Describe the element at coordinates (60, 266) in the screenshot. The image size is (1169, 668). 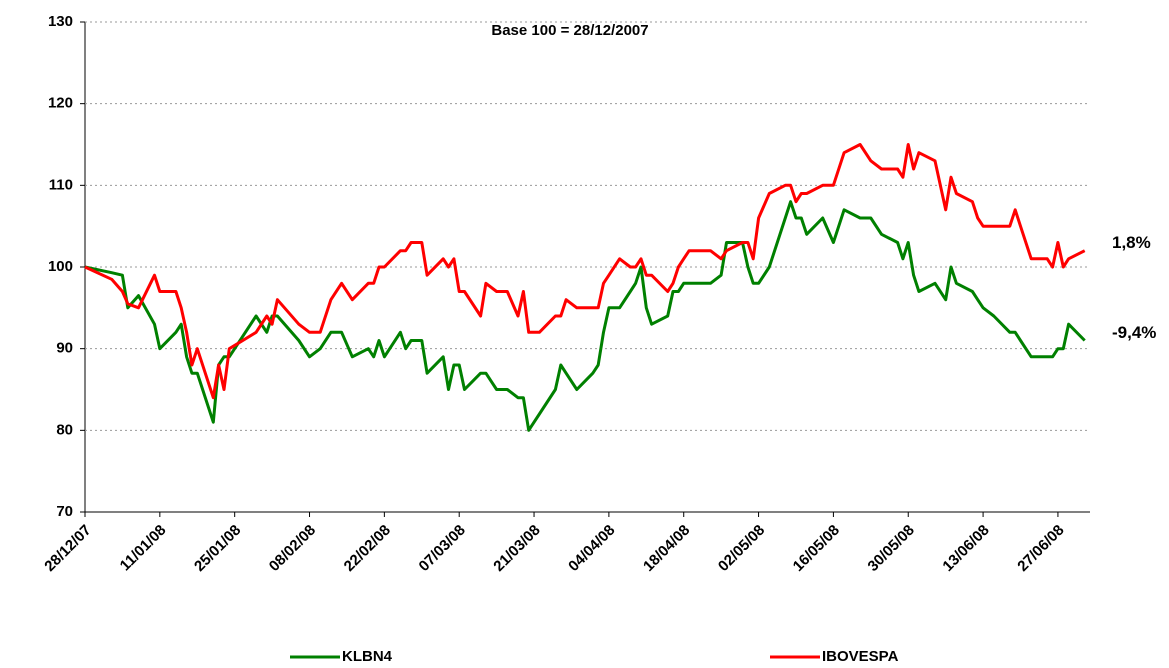
I see `y-tick-label: 100` at that location.